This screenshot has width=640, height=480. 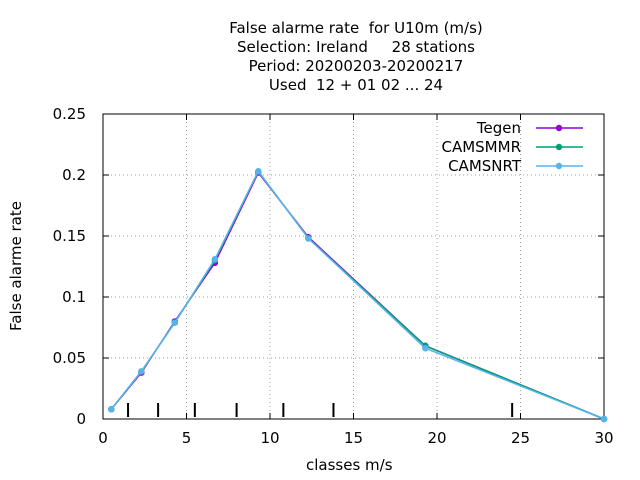 I want to click on x-tick-label: 25, so click(x=520, y=438).